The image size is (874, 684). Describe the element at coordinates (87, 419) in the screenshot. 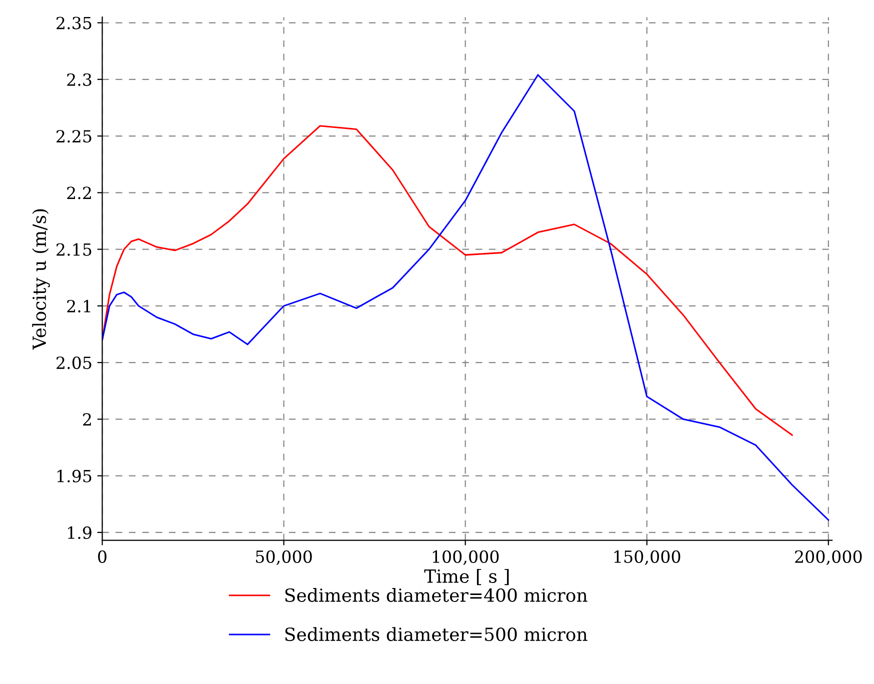

I see `y-tick-label: 2` at that location.